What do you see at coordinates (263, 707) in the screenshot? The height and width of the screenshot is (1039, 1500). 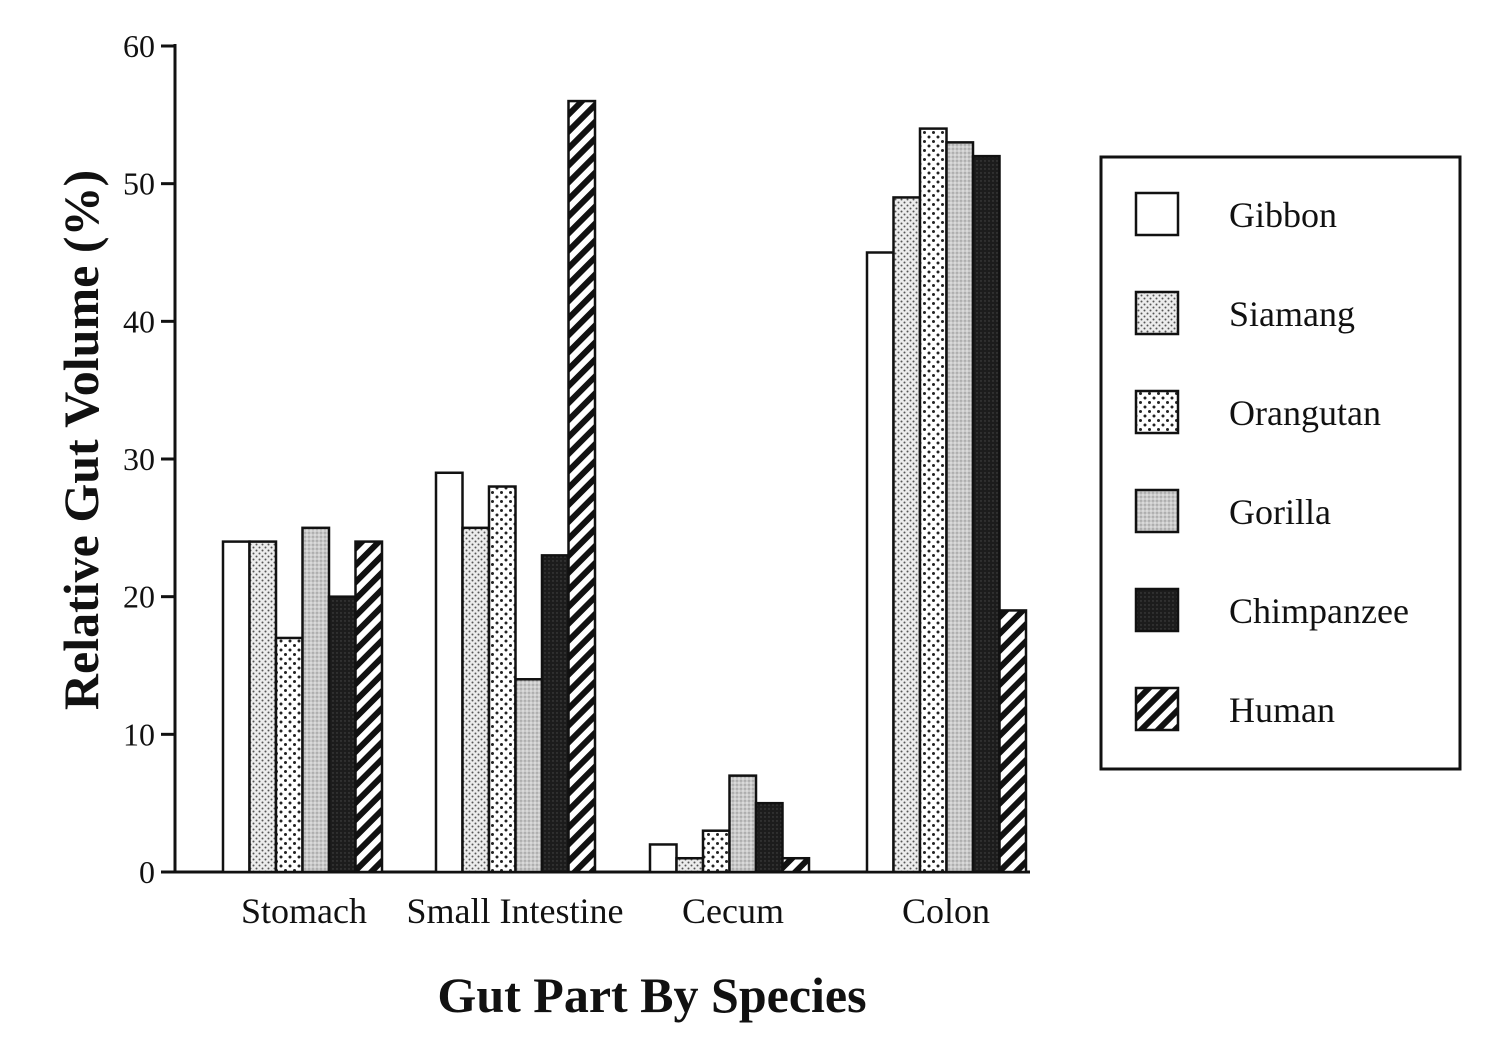 I see `bar-siamang-stomach` at bounding box center [263, 707].